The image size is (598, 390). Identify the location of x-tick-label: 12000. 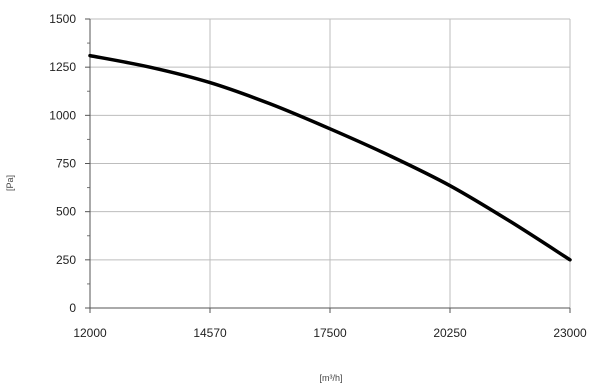
(90, 333).